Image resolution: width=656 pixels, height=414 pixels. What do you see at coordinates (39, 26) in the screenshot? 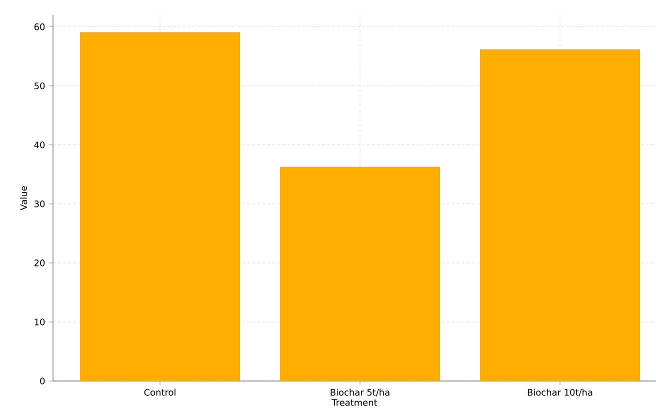
I see `y-tick-label: 60` at bounding box center [39, 26].